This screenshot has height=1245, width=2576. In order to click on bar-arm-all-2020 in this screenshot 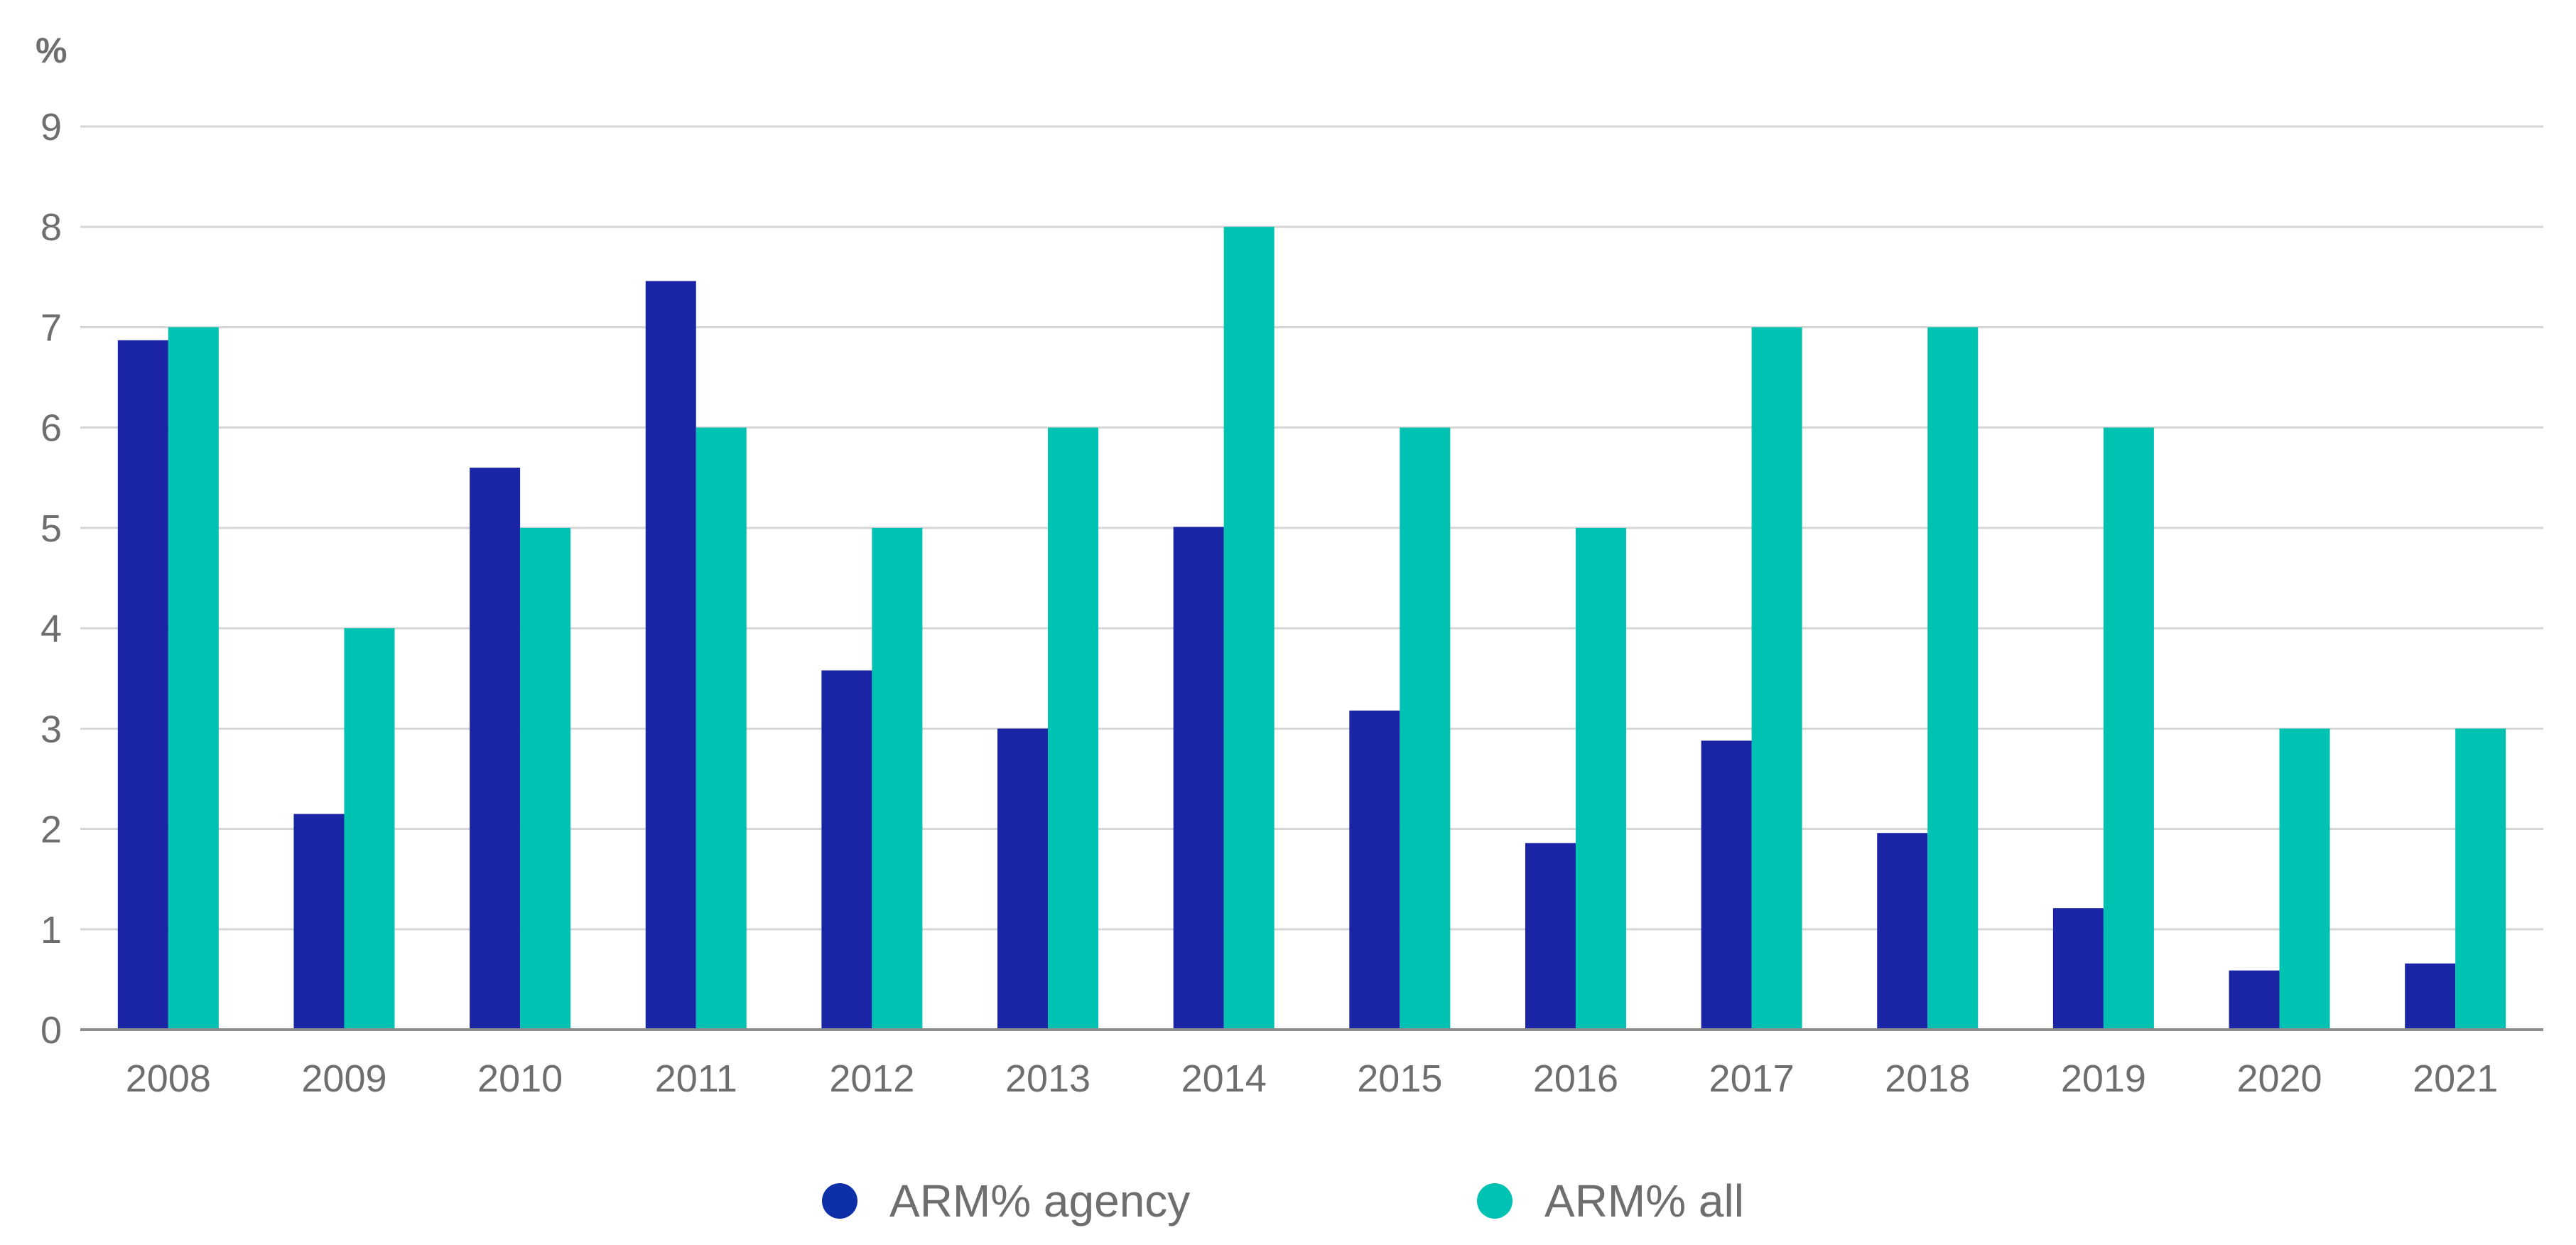, I will do `click(2304, 879)`.